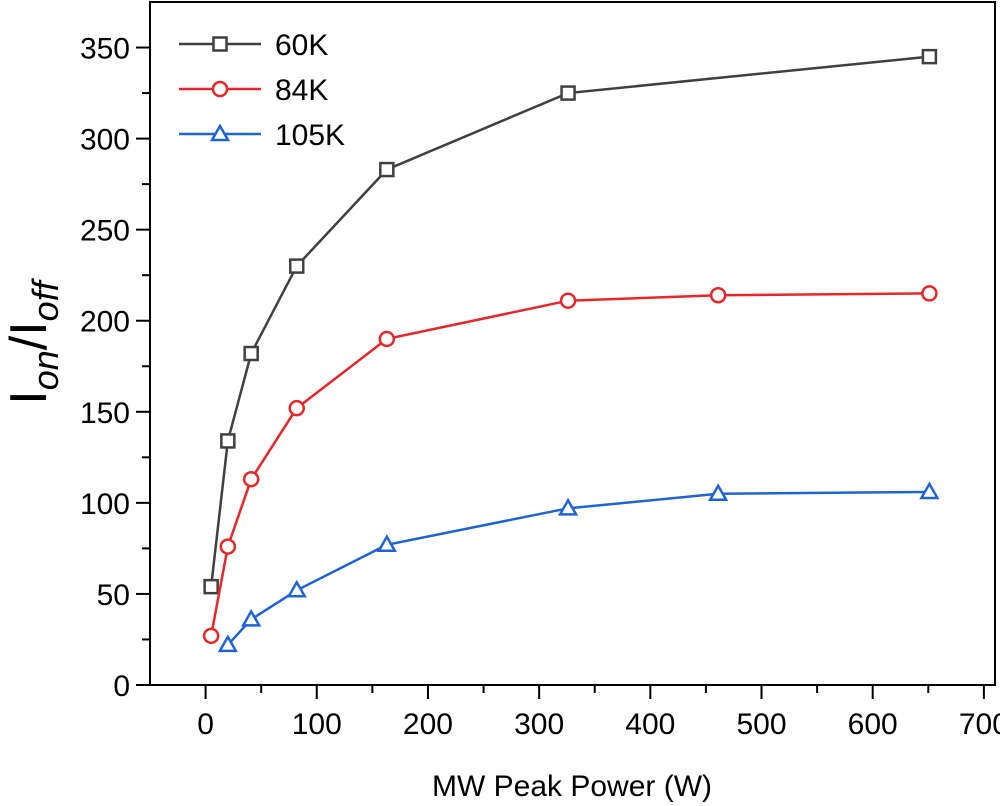 This screenshot has width=1000, height=806. What do you see at coordinates (105, 413) in the screenshot?
I see `y-tick-label: 150` at bounding box center [105, 413].